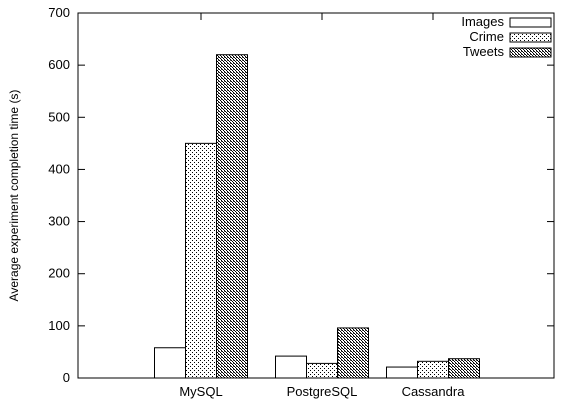  Describe the element at coordinates (59, 325) in the screenshot. I see `y-tick-label-1: 100` at that location.